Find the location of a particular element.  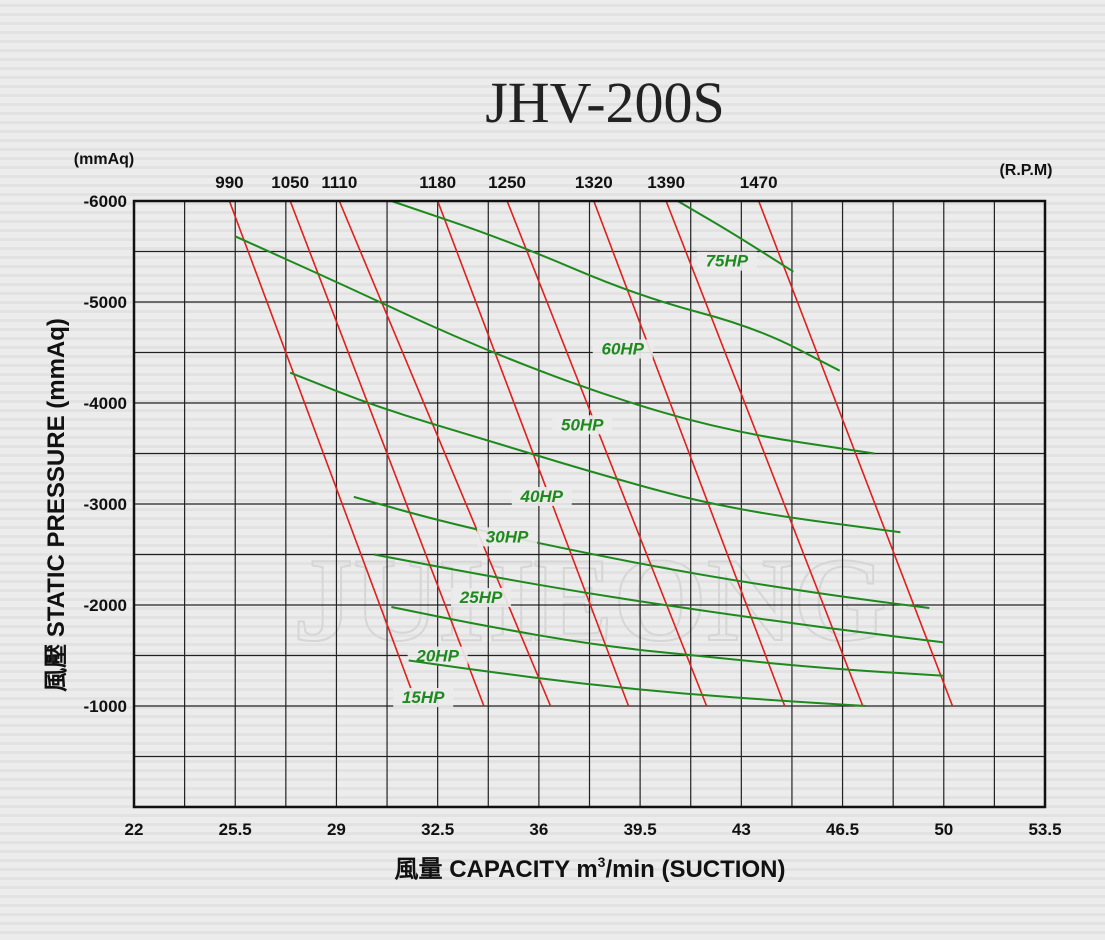

hp-label-75hp: 75HP is located at coordinates (727, 261).